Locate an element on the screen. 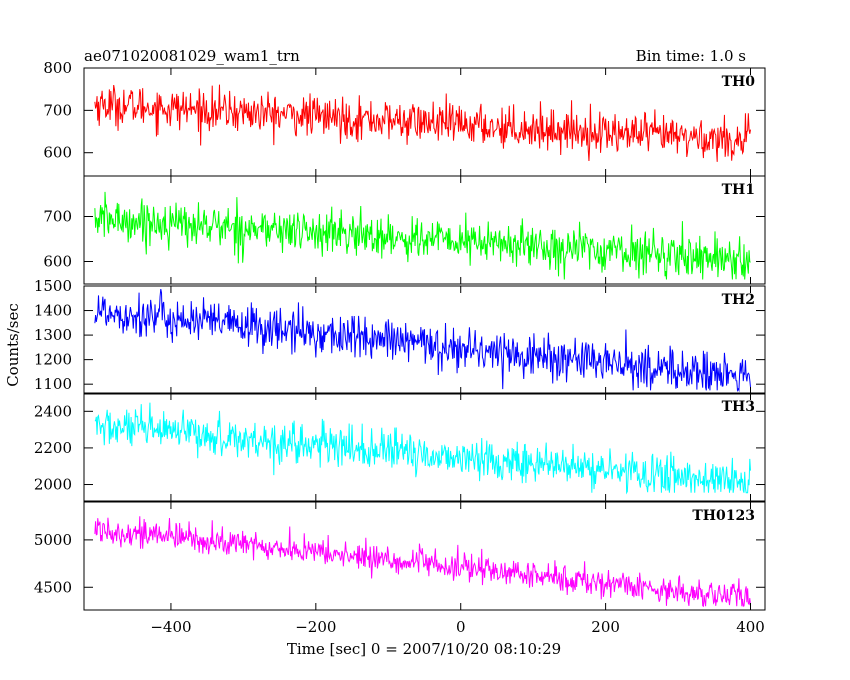 This screenshot has height=680, width=850. panel-label-th3: TH3 is located at coordinates (738, 407).